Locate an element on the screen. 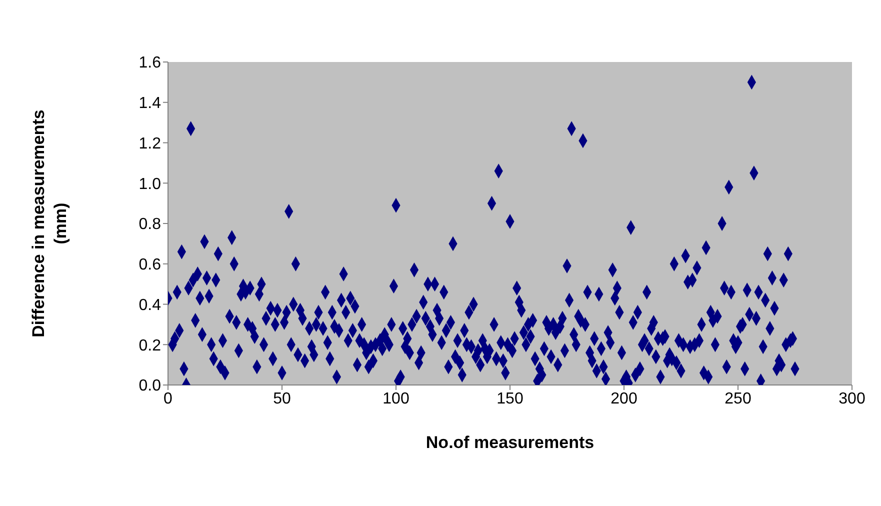  y-tick-label: 0.4 is located at coordinates (150, 305).